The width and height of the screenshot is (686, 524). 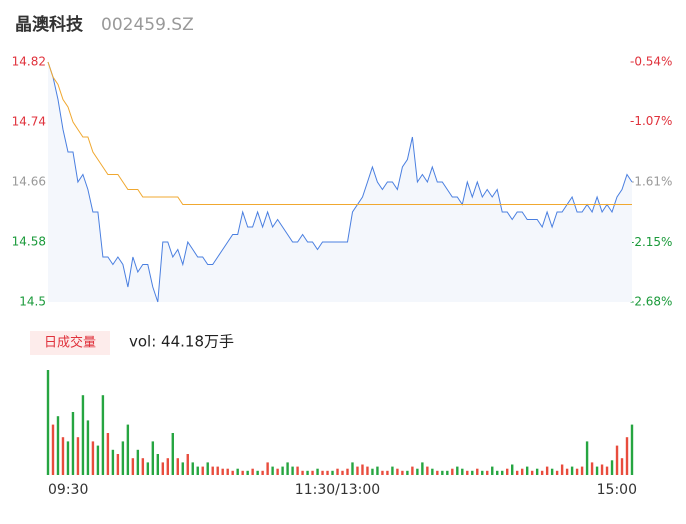 I want to click on y-tick-label: 14.74, so click(x=29, y=122).